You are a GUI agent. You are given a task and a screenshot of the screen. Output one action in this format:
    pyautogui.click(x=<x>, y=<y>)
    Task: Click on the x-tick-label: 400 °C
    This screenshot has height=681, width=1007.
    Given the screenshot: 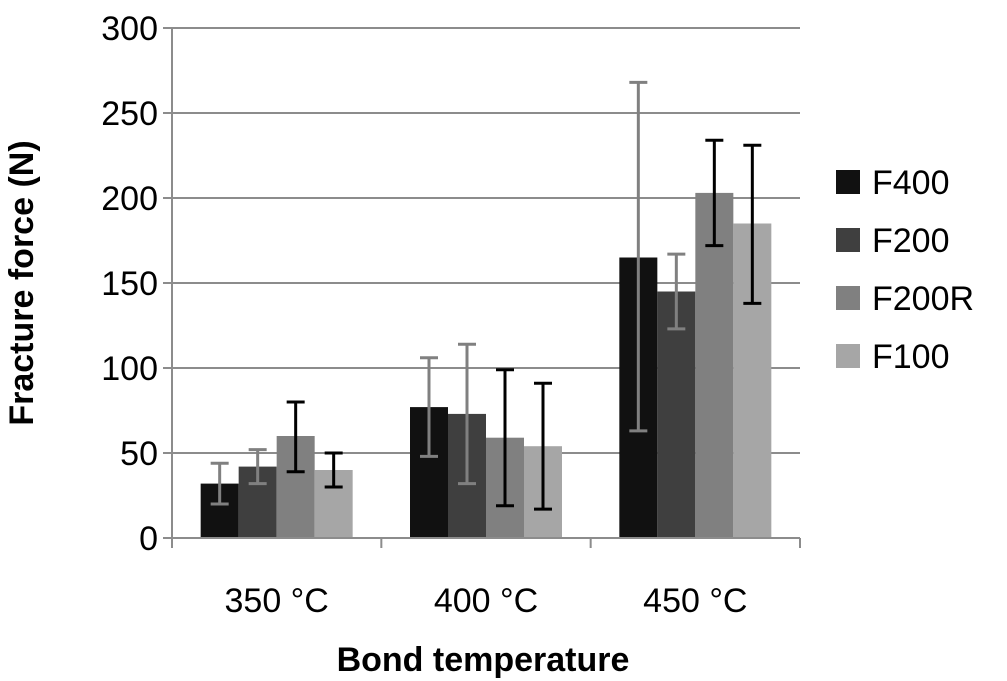 What is the action you would take?
    pyautogui.click(x=486, y=601)
    